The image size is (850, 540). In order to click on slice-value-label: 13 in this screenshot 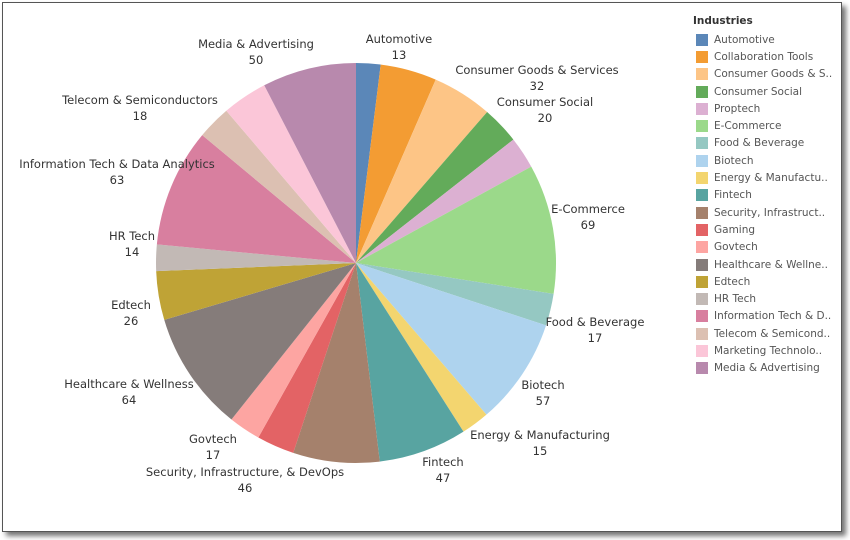, I will do `click(399, 55)`.